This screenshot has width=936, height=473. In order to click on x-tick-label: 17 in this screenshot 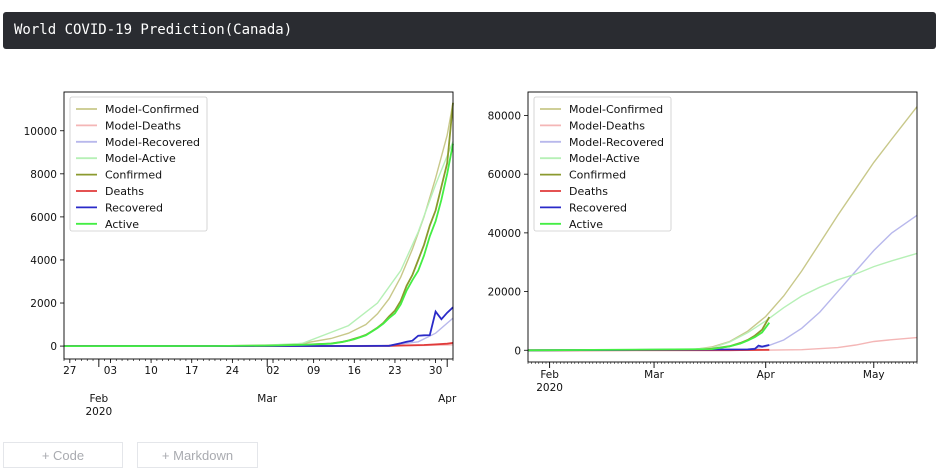, I will do `click(191, 371)`.